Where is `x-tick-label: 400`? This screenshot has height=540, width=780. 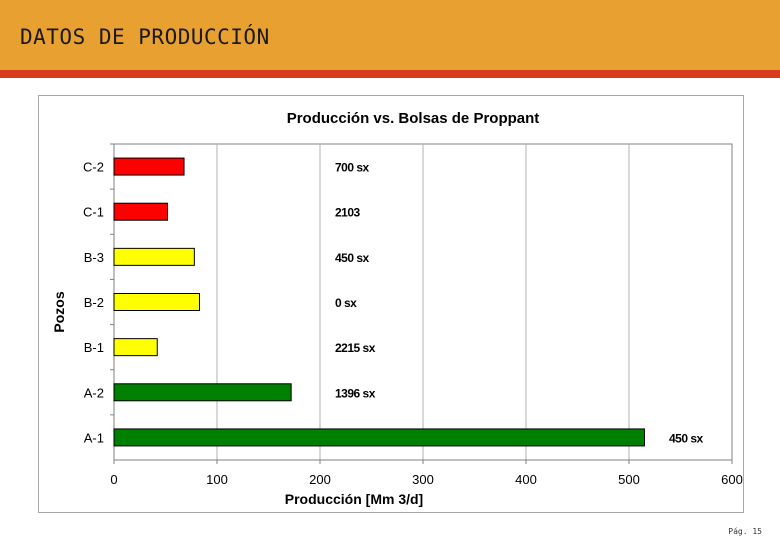 x-tick-label: 400 is located at coordinates (526, 479).